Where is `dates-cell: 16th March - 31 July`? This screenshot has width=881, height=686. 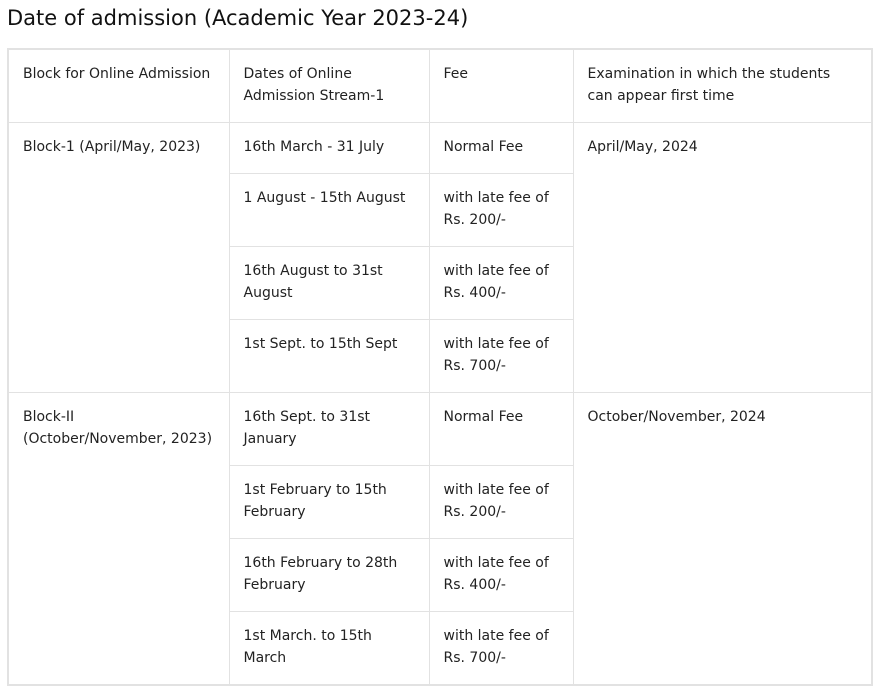 dates-cell: 16th March - 31 July is located at coordinates (329, 148).